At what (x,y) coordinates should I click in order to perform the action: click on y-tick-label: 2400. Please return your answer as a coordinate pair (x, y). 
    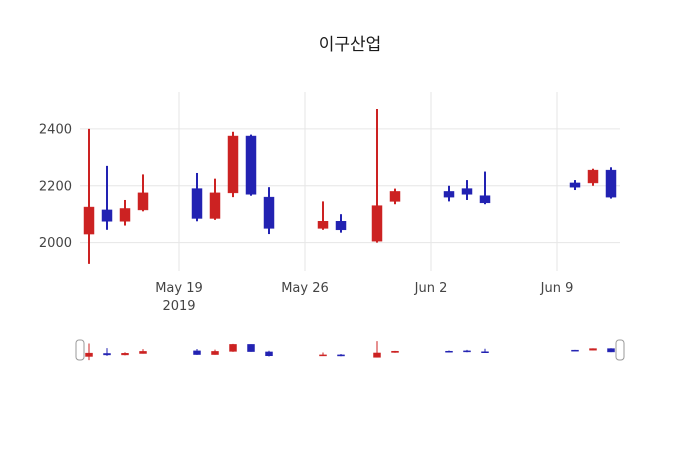
    Looking at the image, I should click on (55, 129).